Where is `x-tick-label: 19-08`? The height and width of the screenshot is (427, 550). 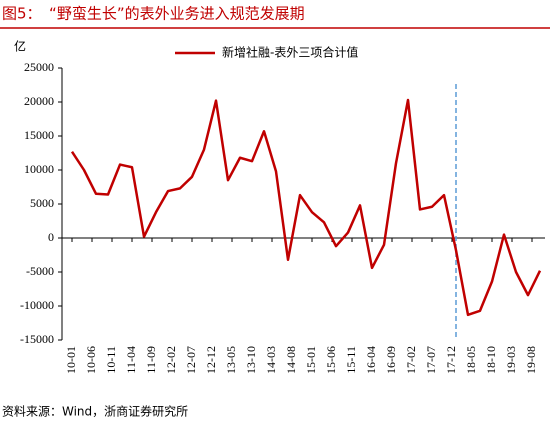 x-tick-label: 19-08 is located at coordinates (531, 360).